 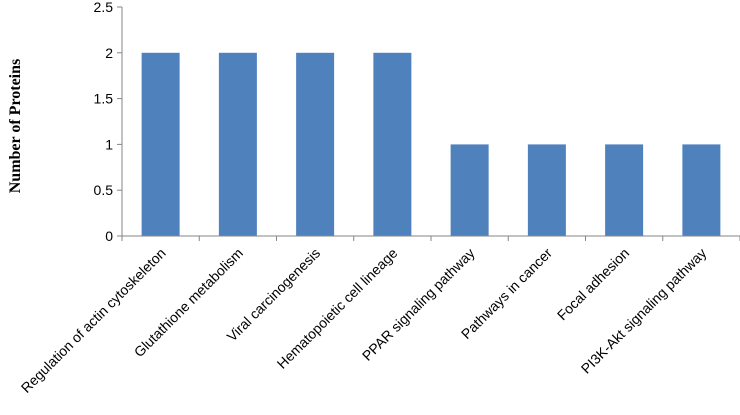 What do you see at coordinates (15, 126) in the screenshot?
I see `y-axis-title: Number of Proteins` at bounding box center [15, 126].